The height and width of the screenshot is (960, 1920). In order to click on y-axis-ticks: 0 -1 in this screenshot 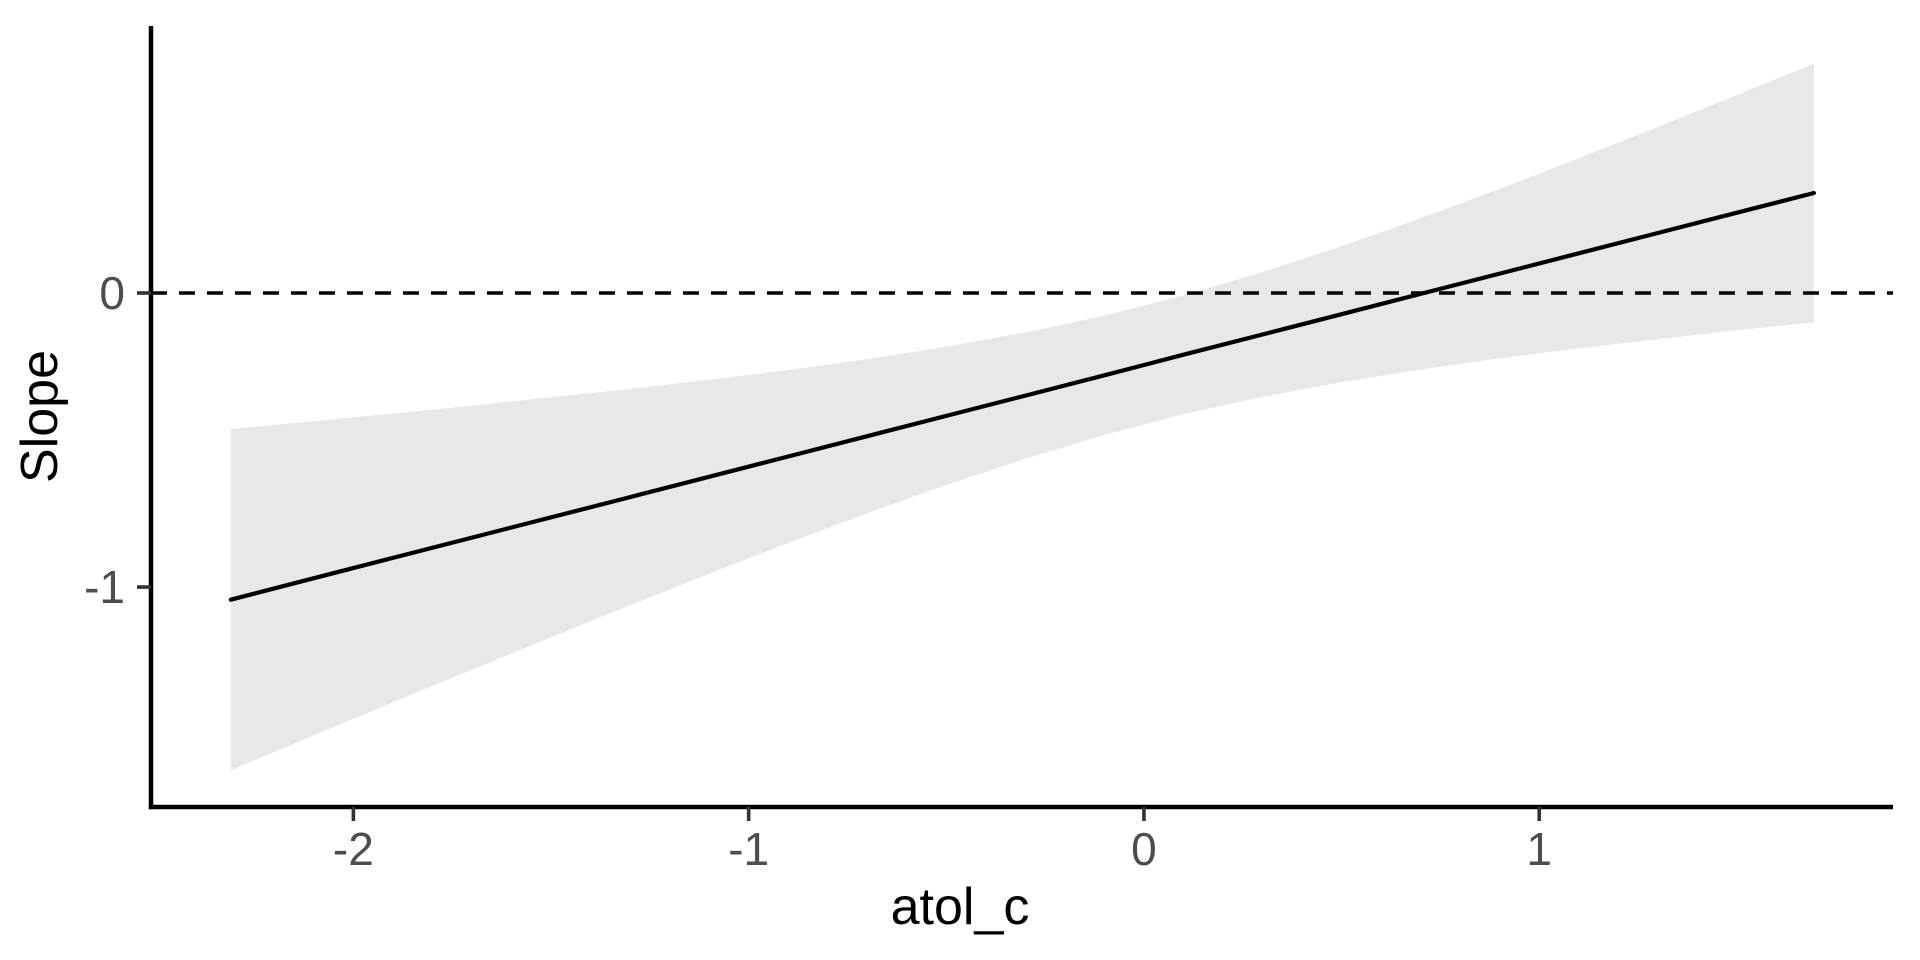, I will do `click(117, 440)`.